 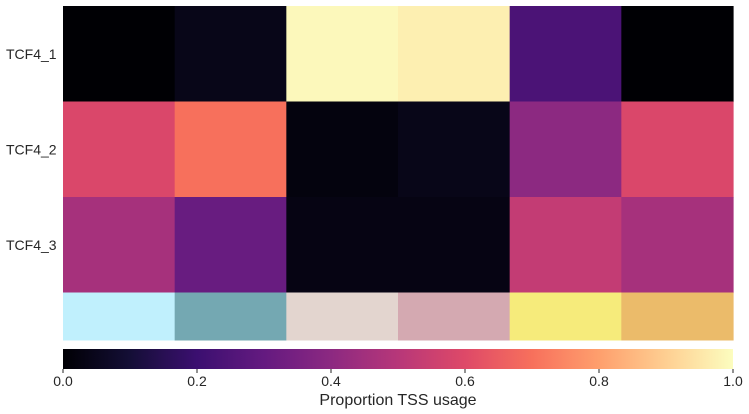 I want to click on row-labels: TCF4_1 TCF4_2 TCF4_3, so click(x=31, y=149).